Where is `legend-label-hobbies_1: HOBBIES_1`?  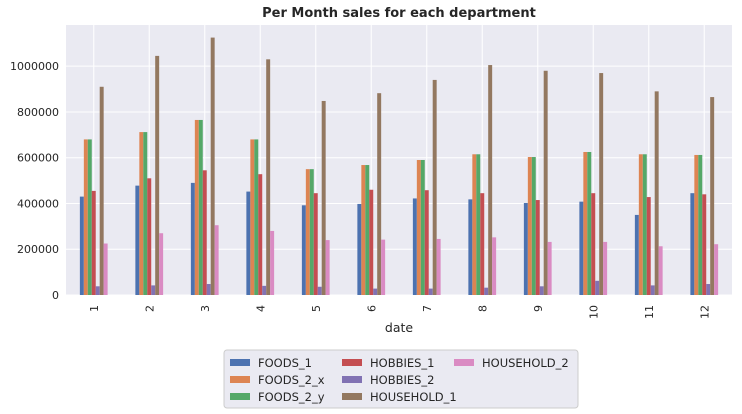 legend-label-hobbies_1: HOBBIES_1 is located at coordinates (402, 363).